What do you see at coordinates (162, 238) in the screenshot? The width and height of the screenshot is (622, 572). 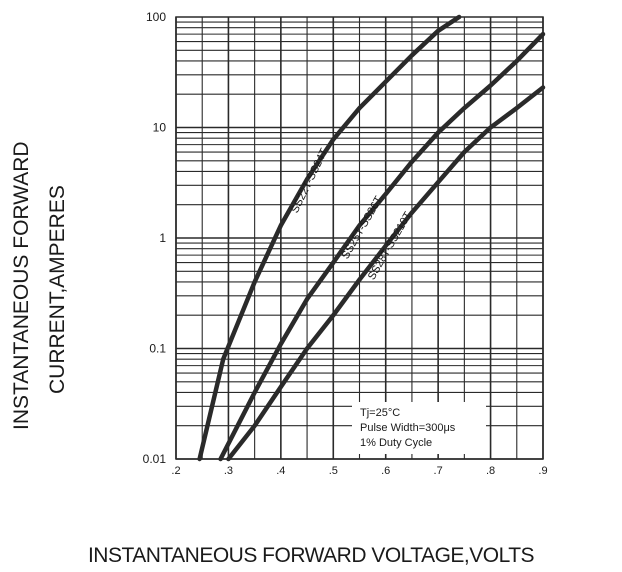 I see `y-tick-label: 1` at bounding box center [162, 238].